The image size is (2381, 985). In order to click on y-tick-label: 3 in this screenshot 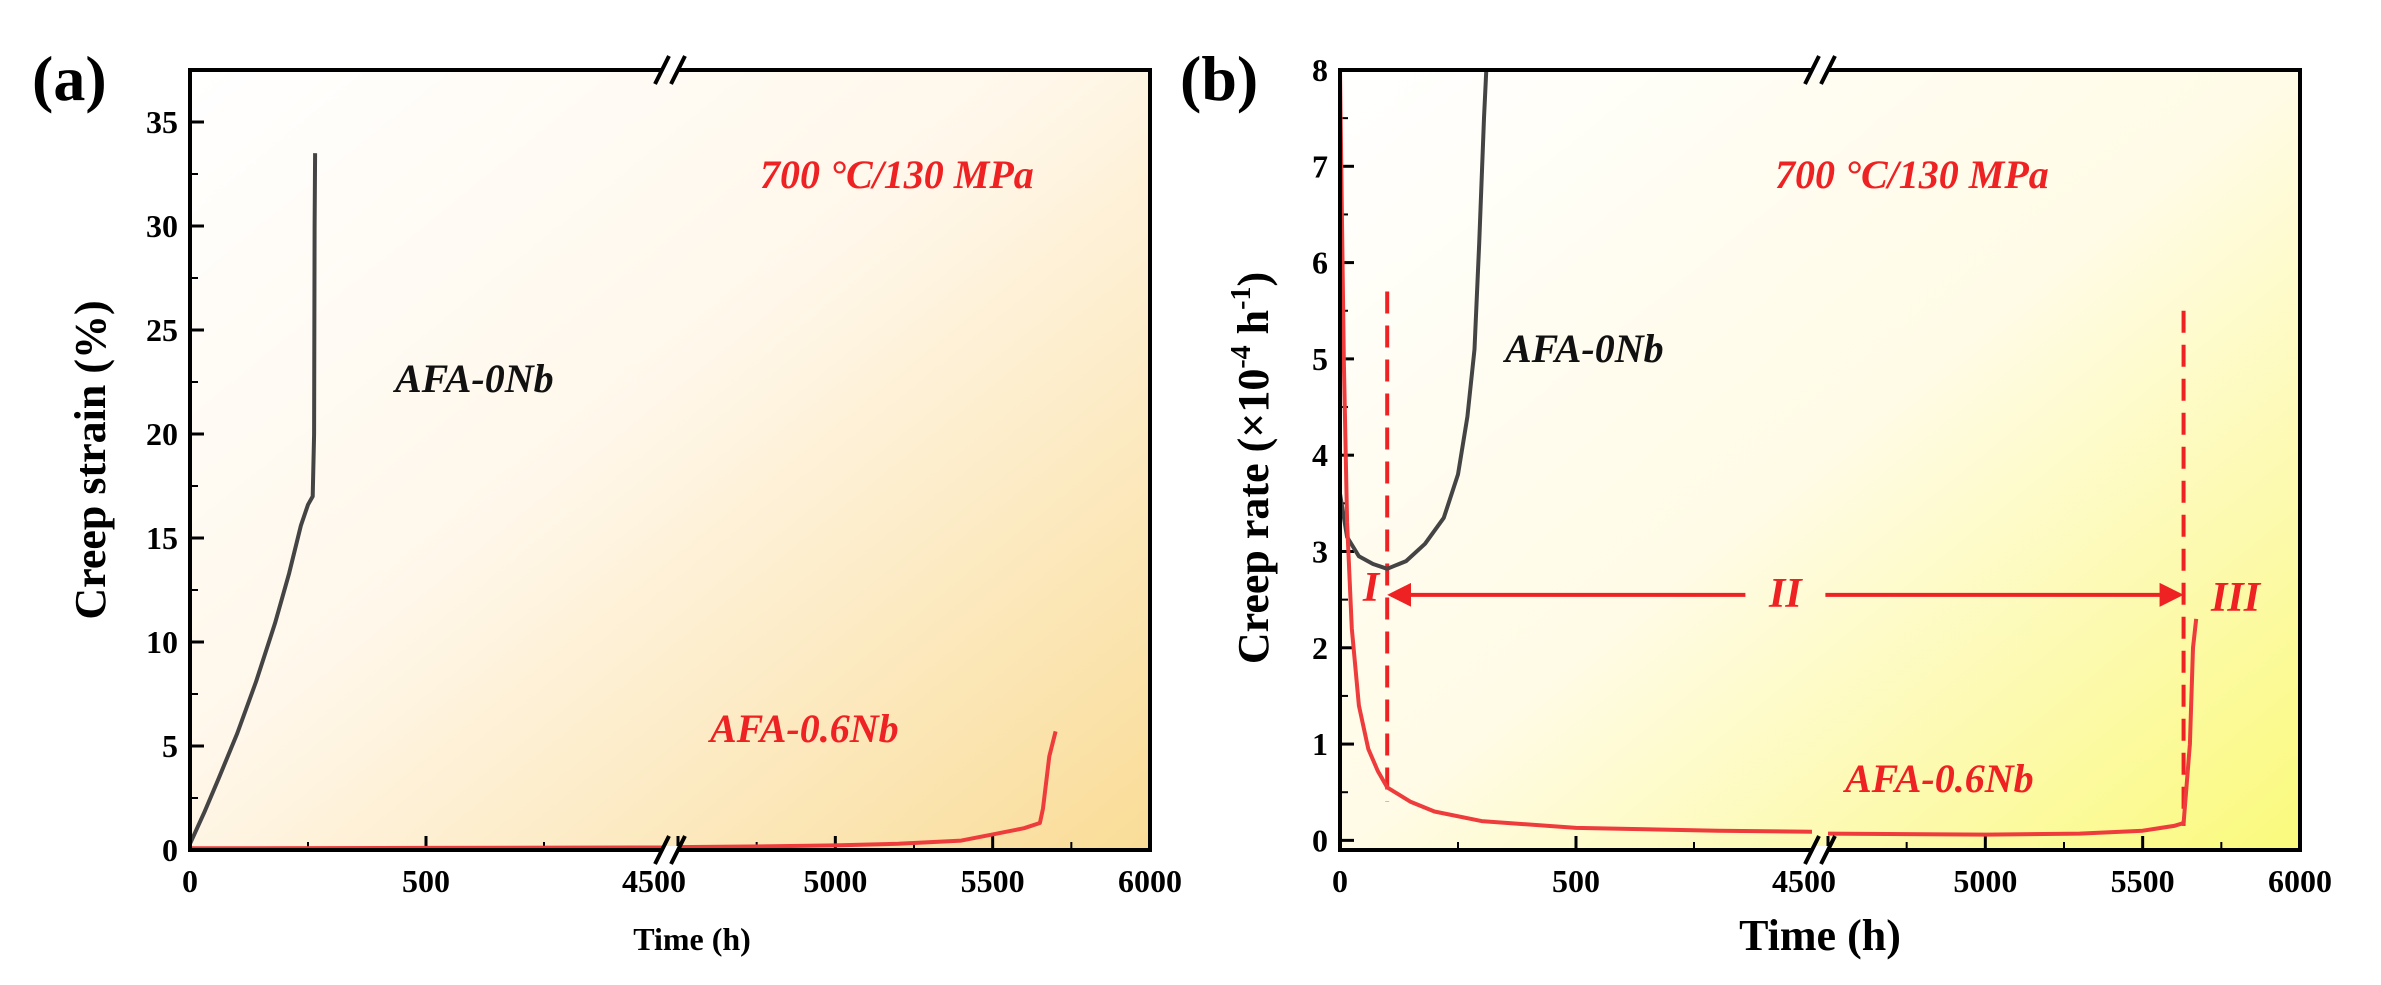, I will do `click(1320, 551)`.